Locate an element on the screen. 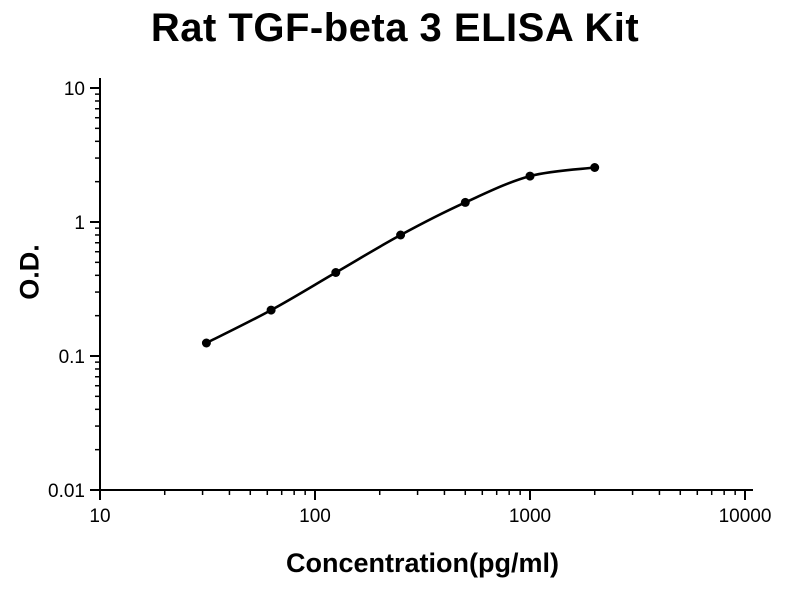 This screenshot has height=600, width=800. y-tick-label: 1 is located at coordinates (79, 223).